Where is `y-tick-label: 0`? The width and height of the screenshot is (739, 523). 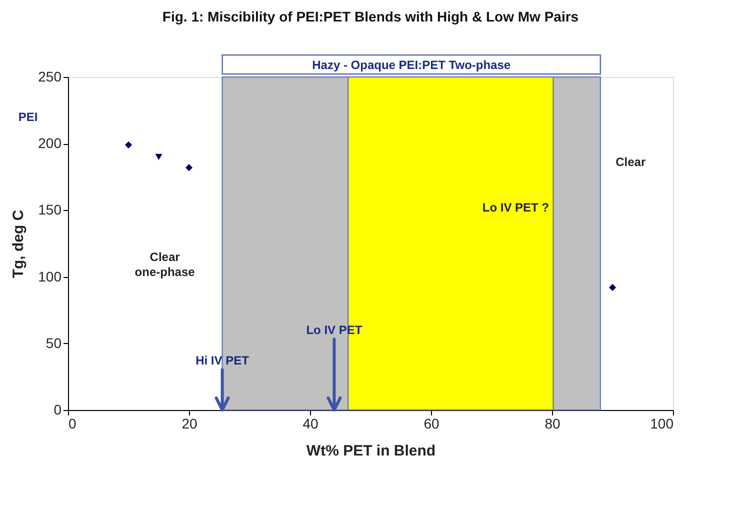 y-tick-label: 0 is located at coordinates (58, 410).